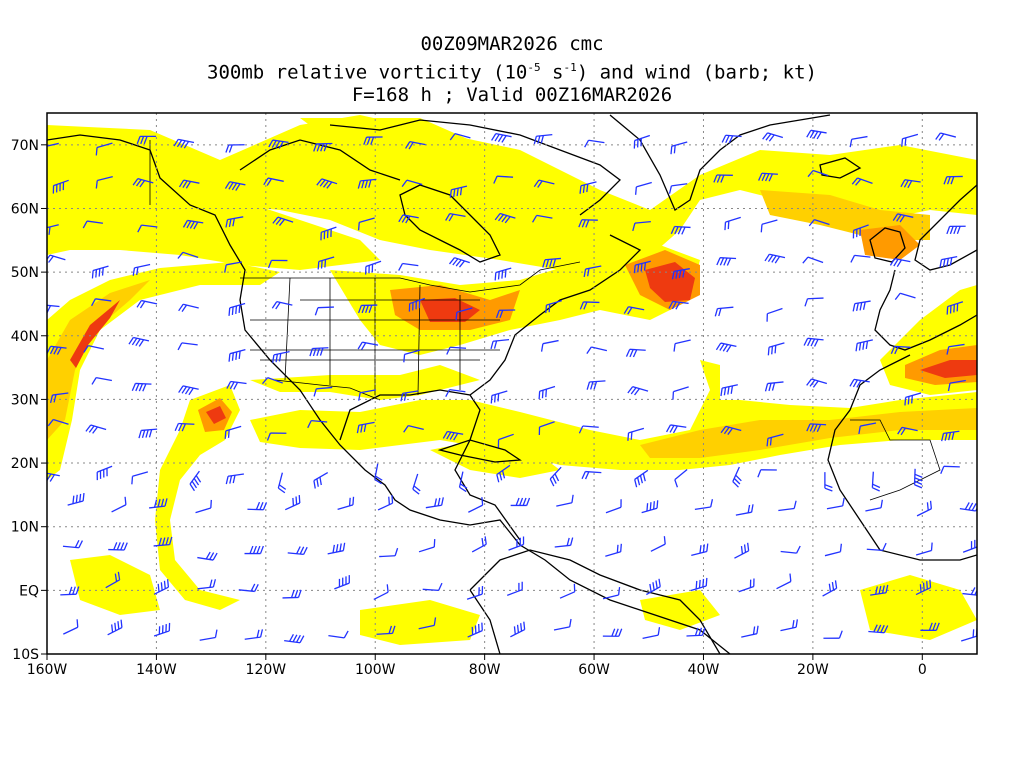 The height and width of the screenshot is (768, 1024). Describe the element at coordinates (375, 670) in the screenshot. I see `lon-tick-label: 100W` at that location.